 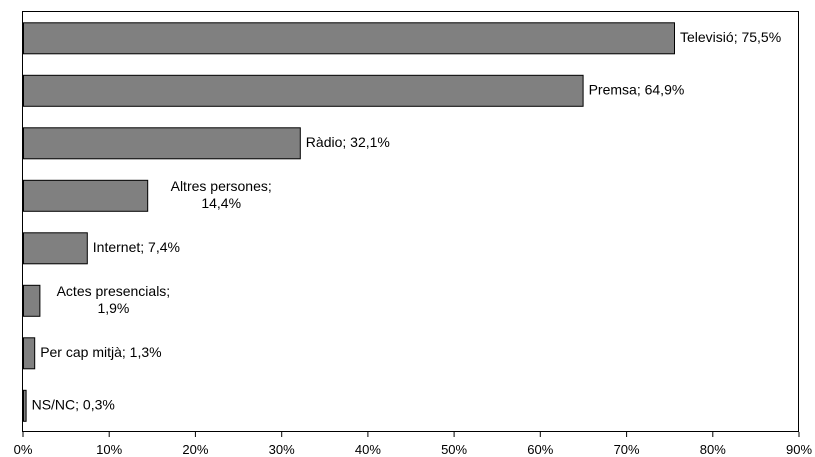 What do you see at coordinates (113, 308) in the screenshot?
I see `data-label-actes-presencials: 1,9%` at bounding box center [113, 308].